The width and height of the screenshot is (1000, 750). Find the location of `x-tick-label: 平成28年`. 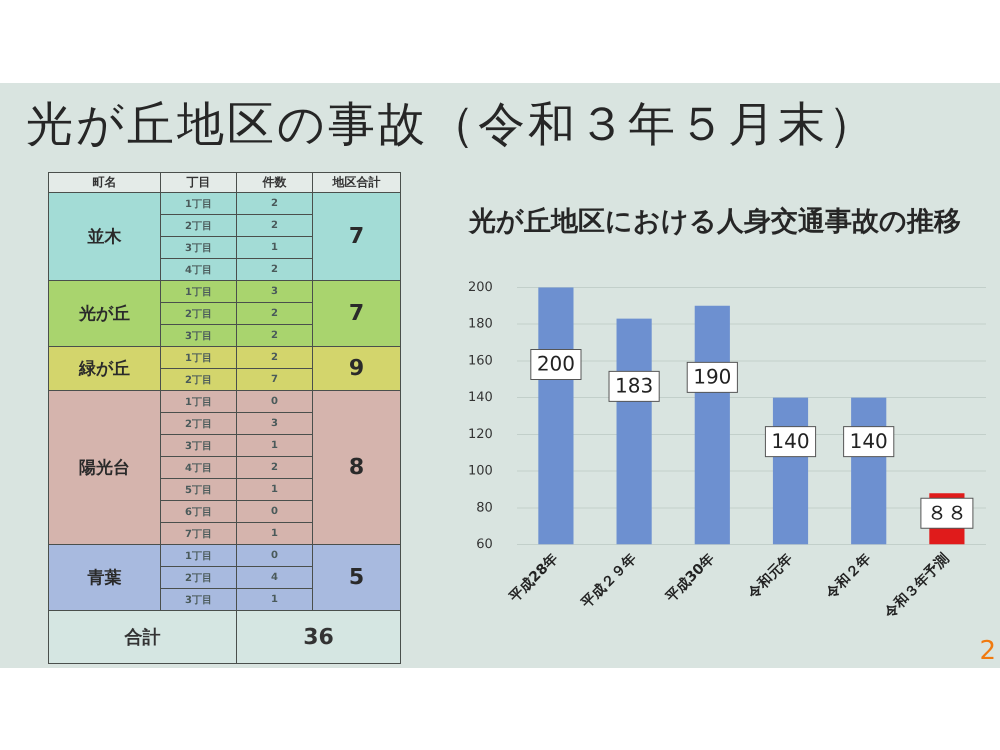

x-tick-label: 平成28年 is located at coordinates (534, 578).